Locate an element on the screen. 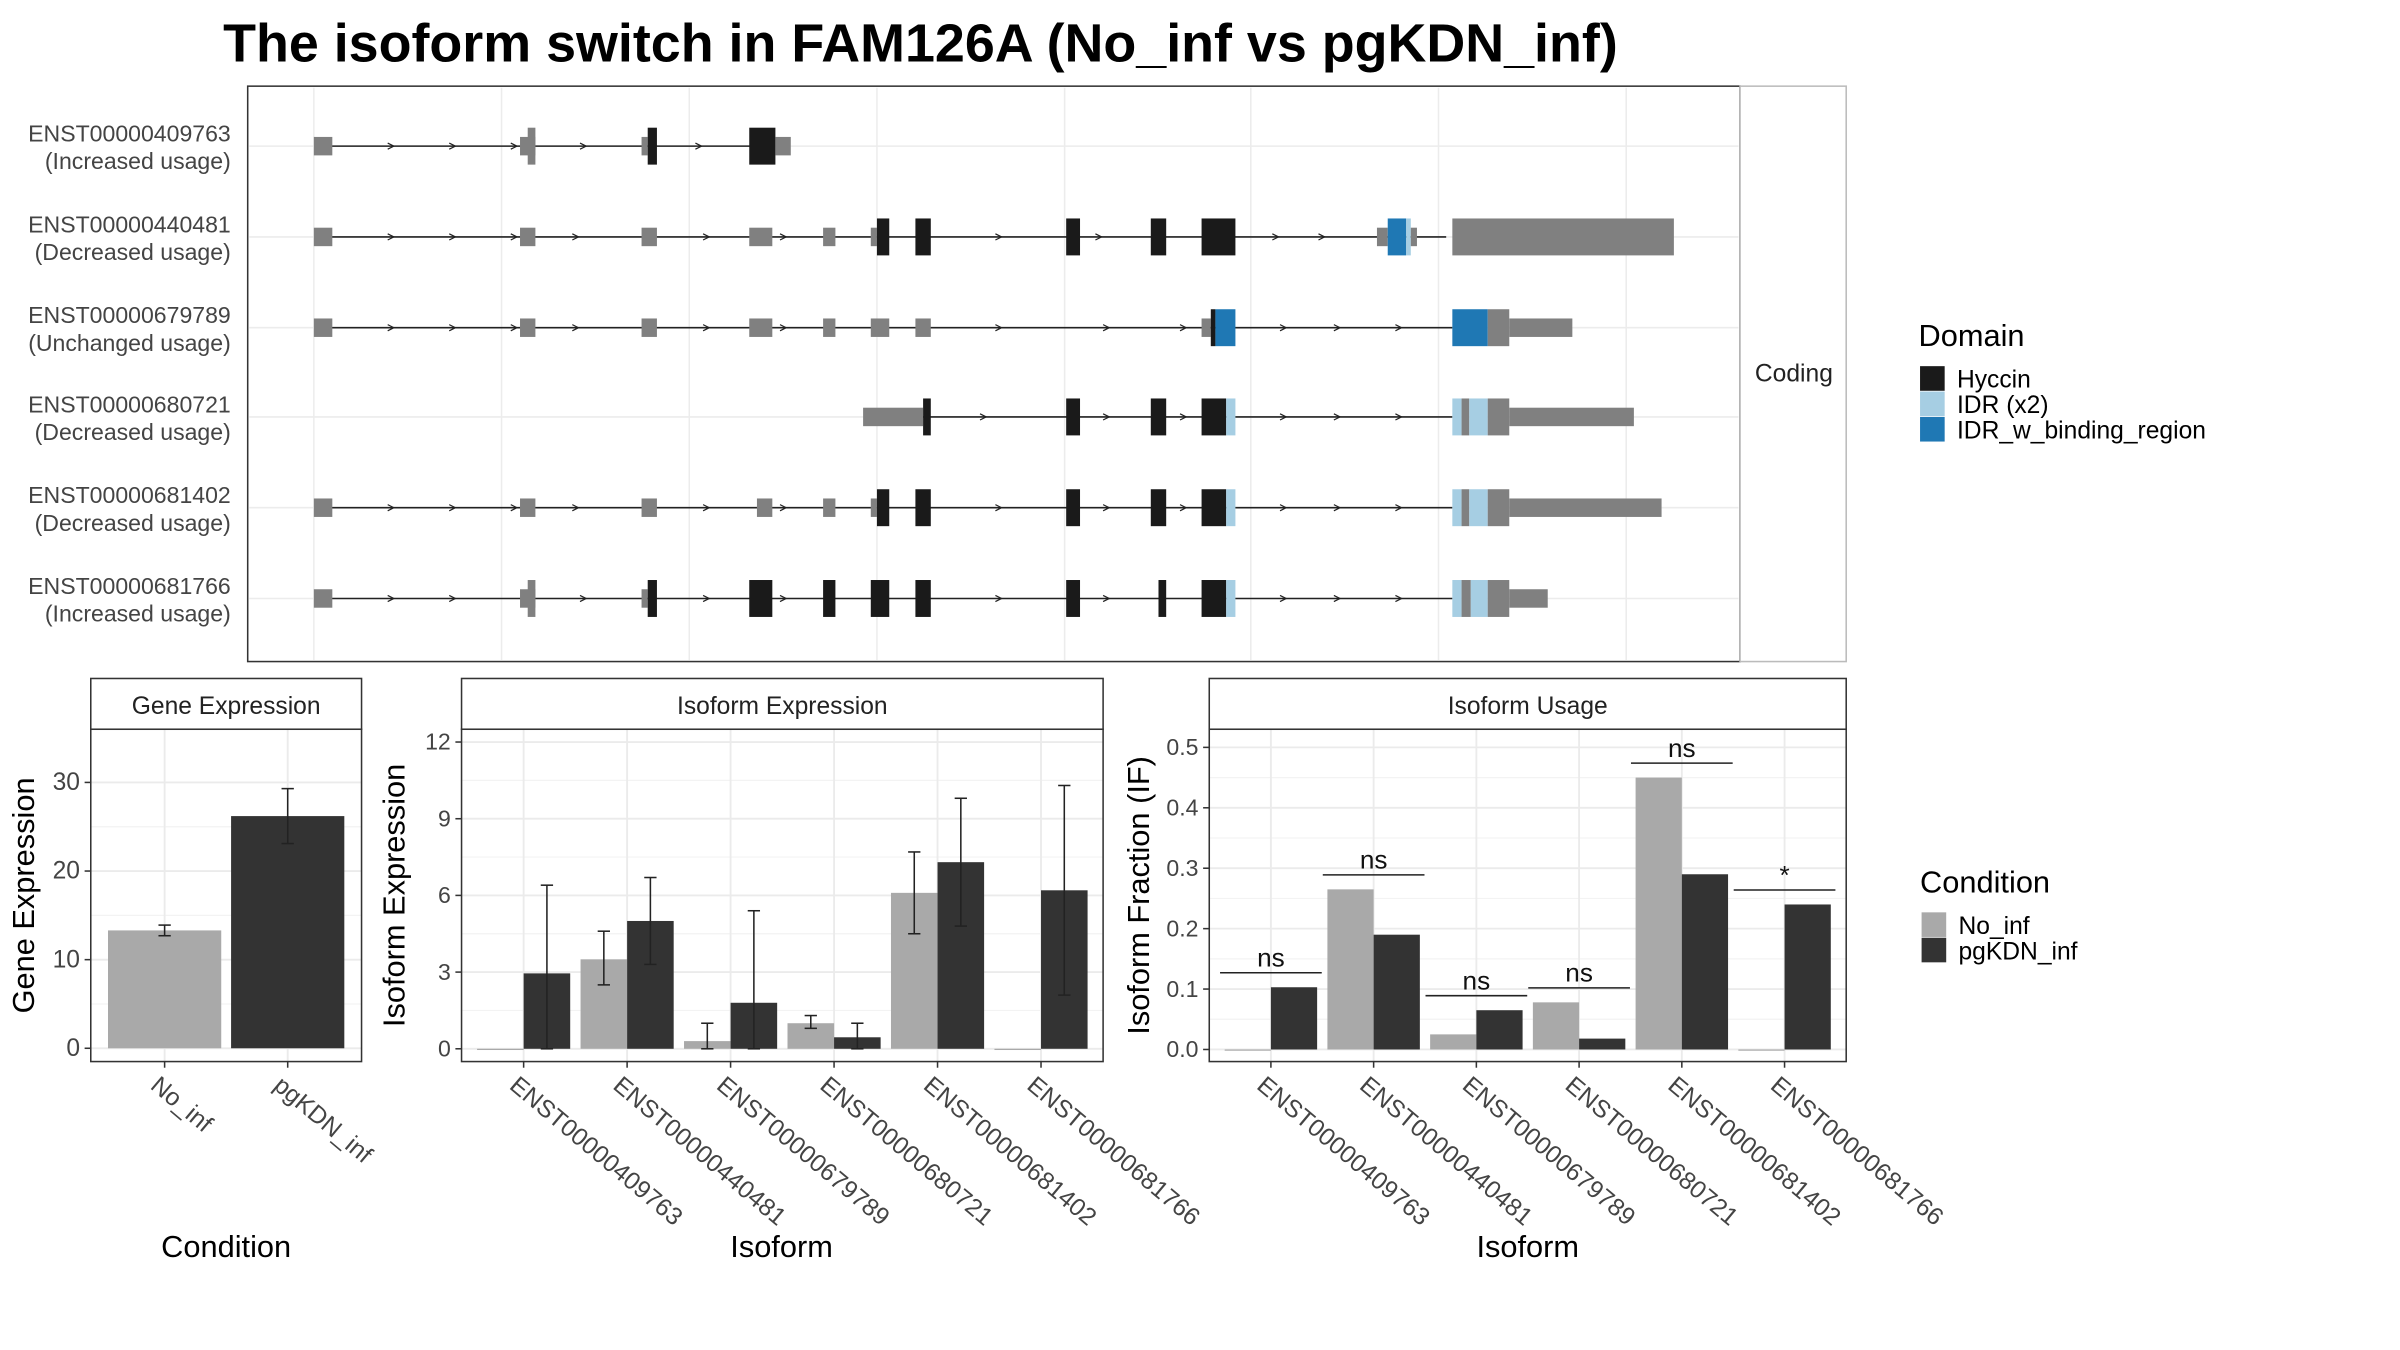 This screenshot has width=2400, height=1350. domain-legend-label: IDR_w_binding_region is located at coordinates (2081, 430).